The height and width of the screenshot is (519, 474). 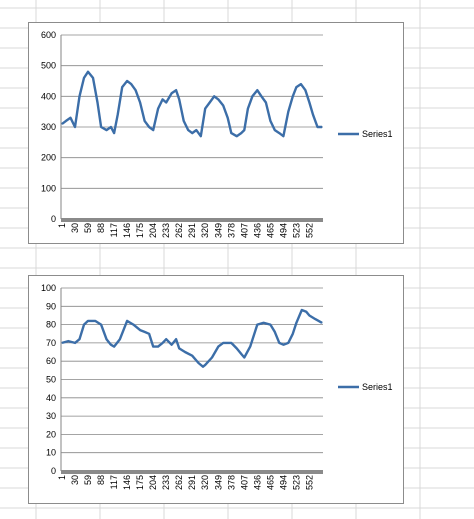 I want to click on y-tick-label: 20, so click(x=51, y=434).